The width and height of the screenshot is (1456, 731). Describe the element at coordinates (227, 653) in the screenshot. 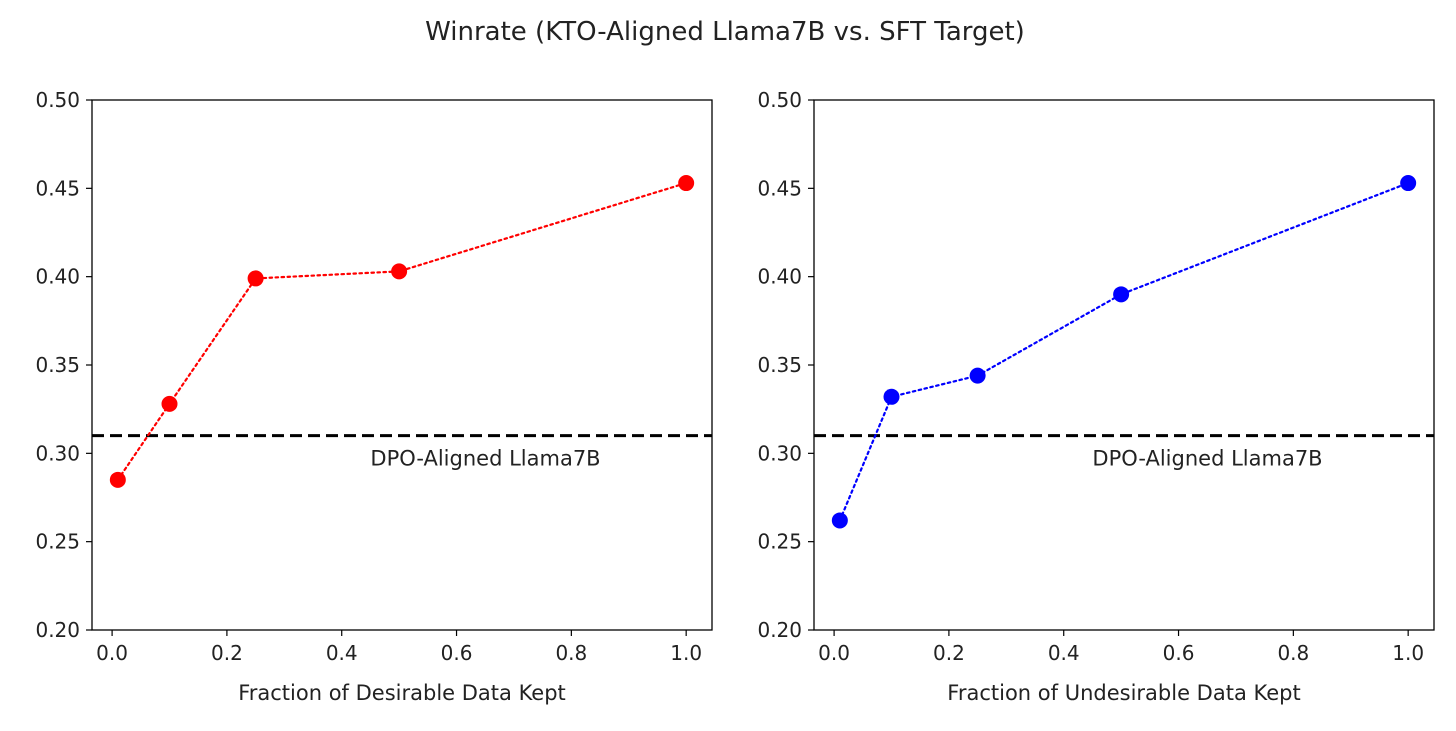

I see `desirable-x-tick-label: 0.2` at that location.